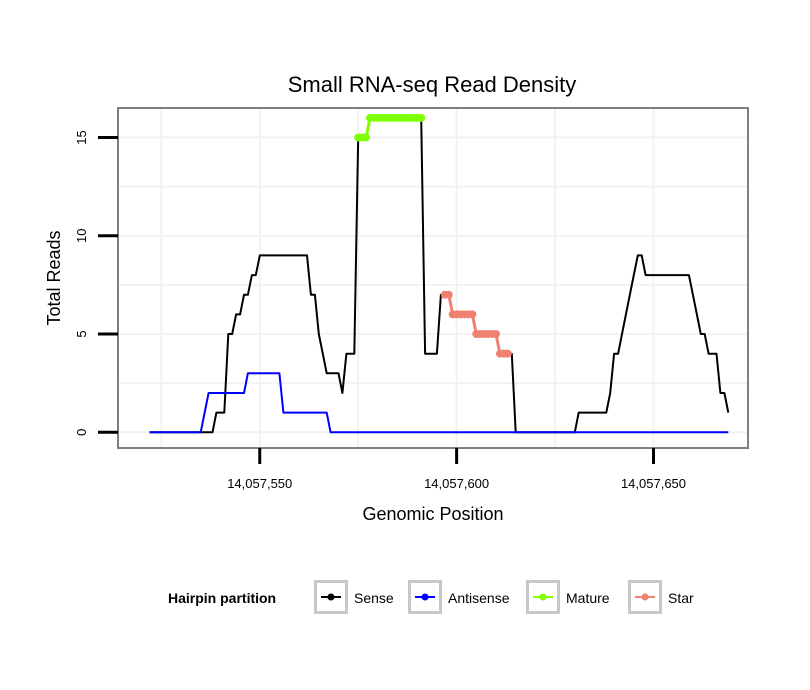 This screenshot has height=690, width=810. Describe the element at coordinates (374, 598) in the screenshot. I see `legend-label-sense: Sense` at that location.